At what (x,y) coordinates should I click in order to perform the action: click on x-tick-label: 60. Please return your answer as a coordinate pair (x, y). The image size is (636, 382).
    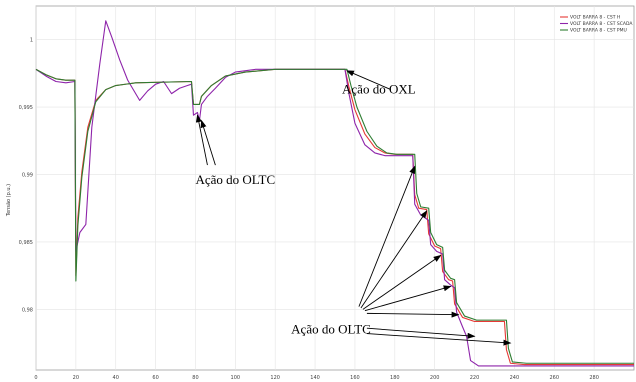
    Looking at the image, I should click on (155, 378).